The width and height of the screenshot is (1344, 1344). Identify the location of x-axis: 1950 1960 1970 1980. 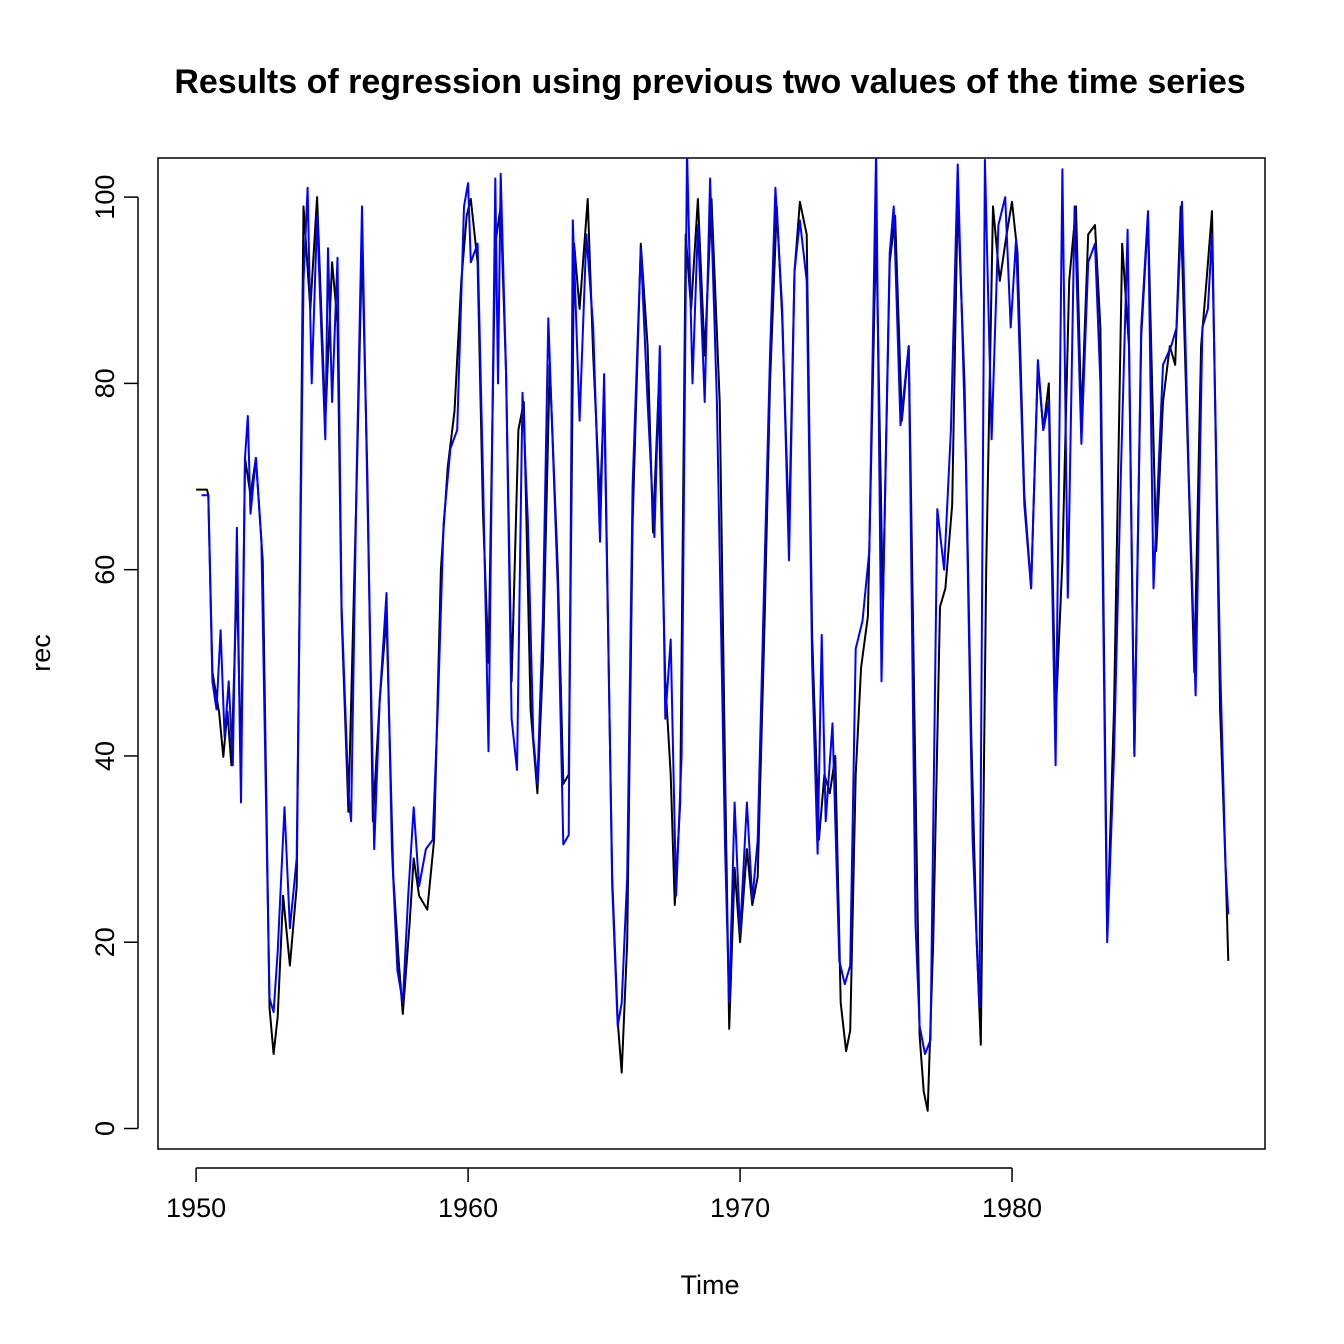
(604, 1195).